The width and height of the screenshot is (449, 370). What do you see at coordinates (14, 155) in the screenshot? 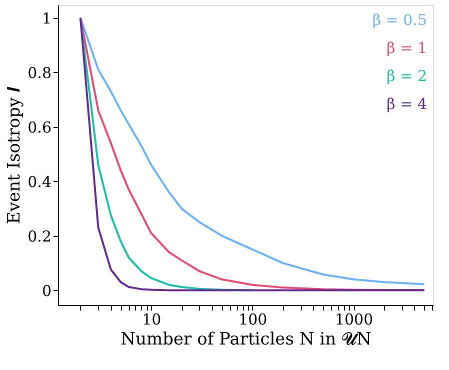
I see `y-axis-title: Event Isotropy 𝑰` at bounding box center [14, 155].